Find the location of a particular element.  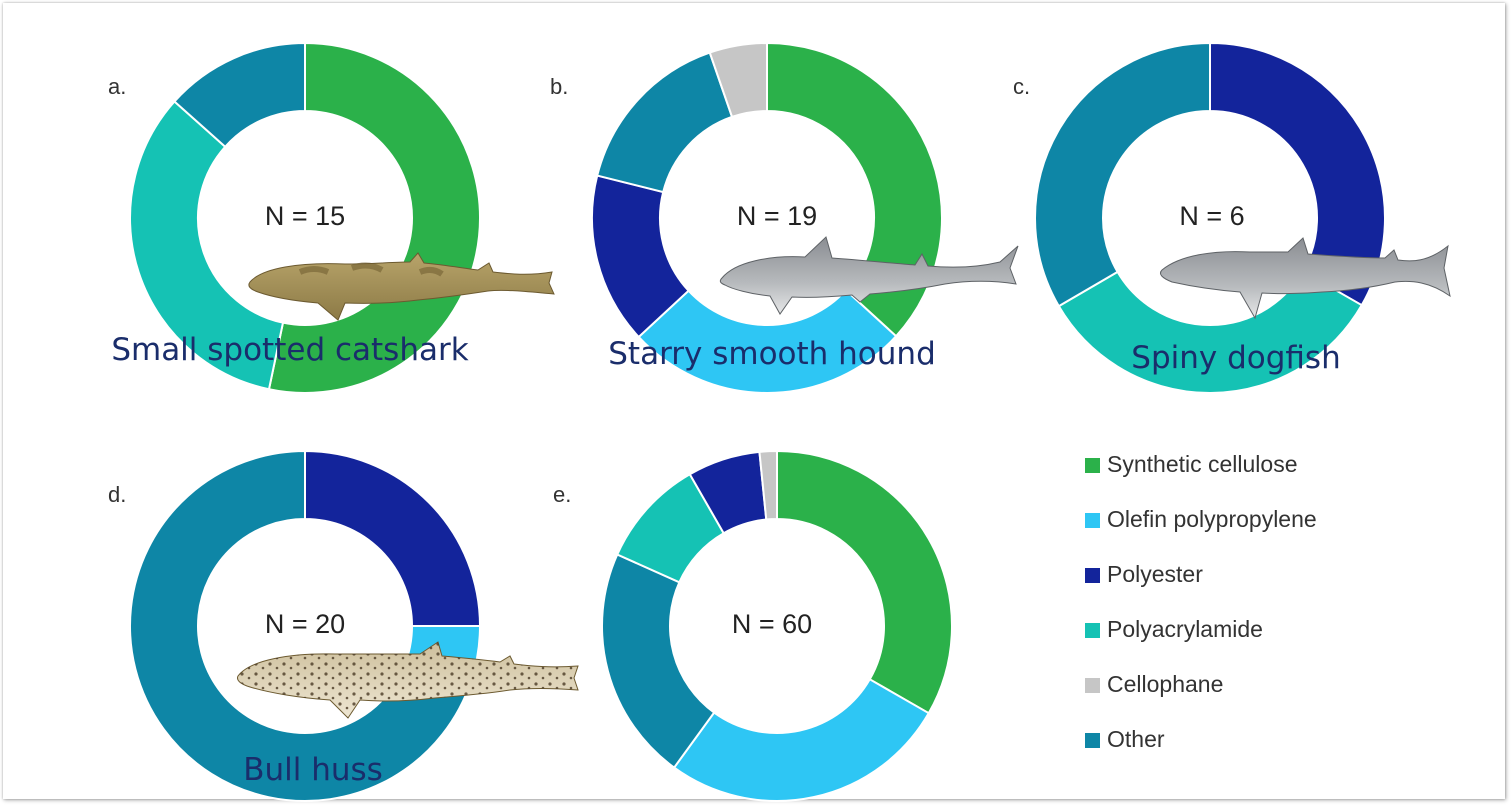

donut-d is located at coordinates (305, 625).